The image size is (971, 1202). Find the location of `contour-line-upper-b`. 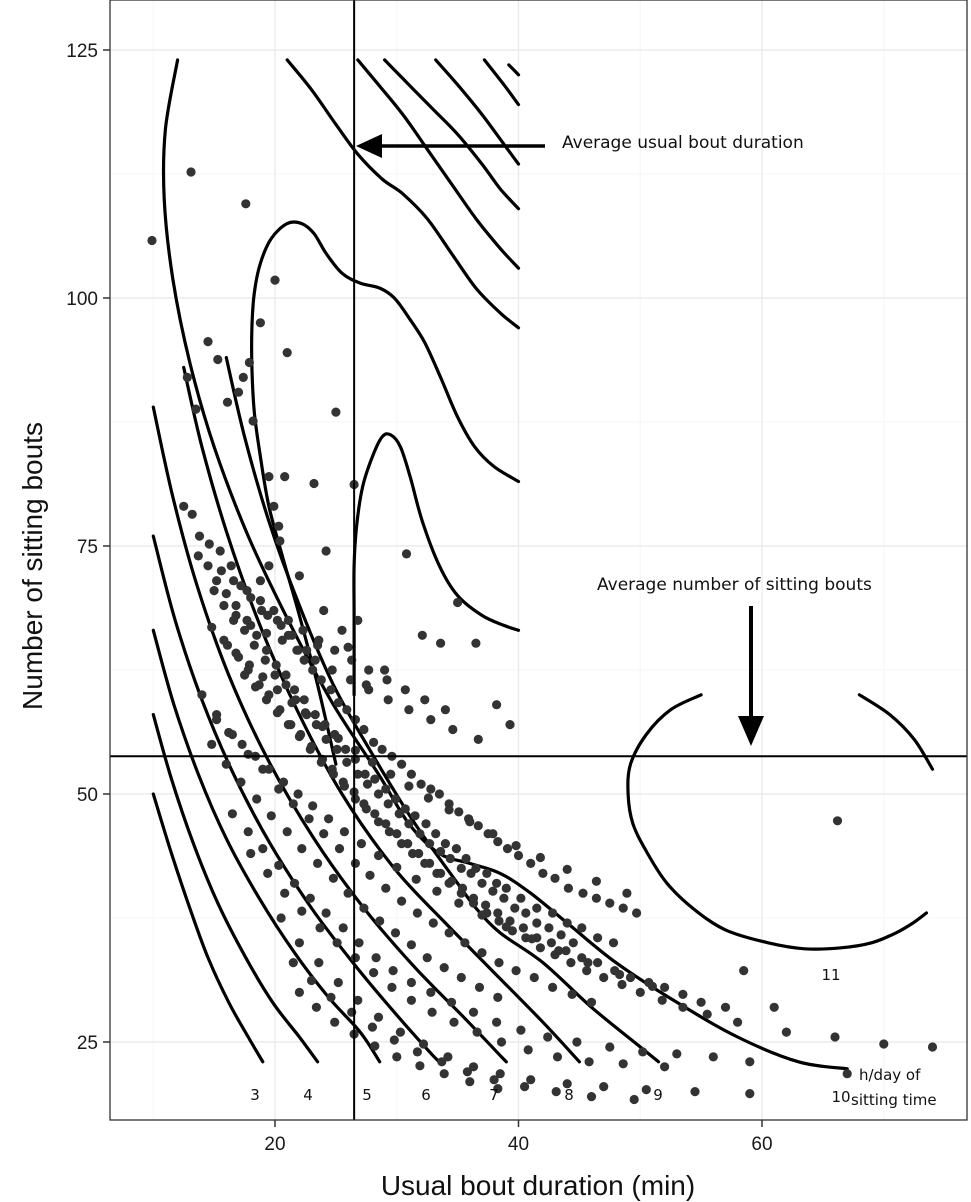

contour-line-upper-b is located at coordinates (438, 164).